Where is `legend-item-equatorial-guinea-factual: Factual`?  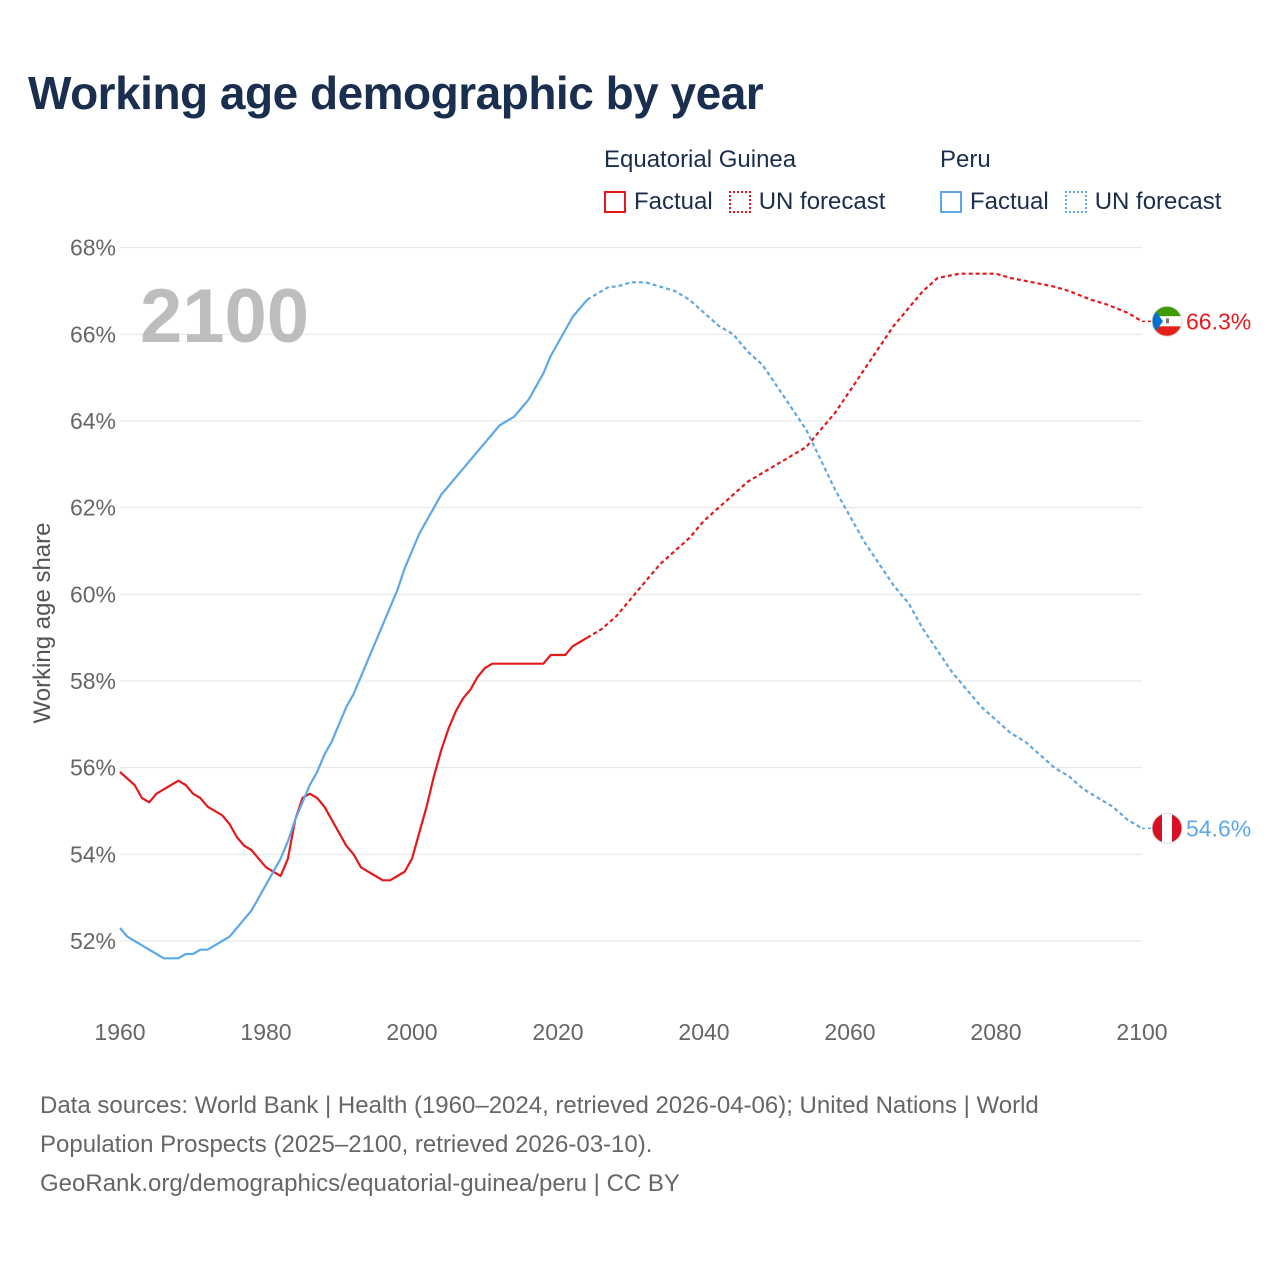 legend-item-equatorial-guinea-factual: Factual is located at coordinates (658, 202).